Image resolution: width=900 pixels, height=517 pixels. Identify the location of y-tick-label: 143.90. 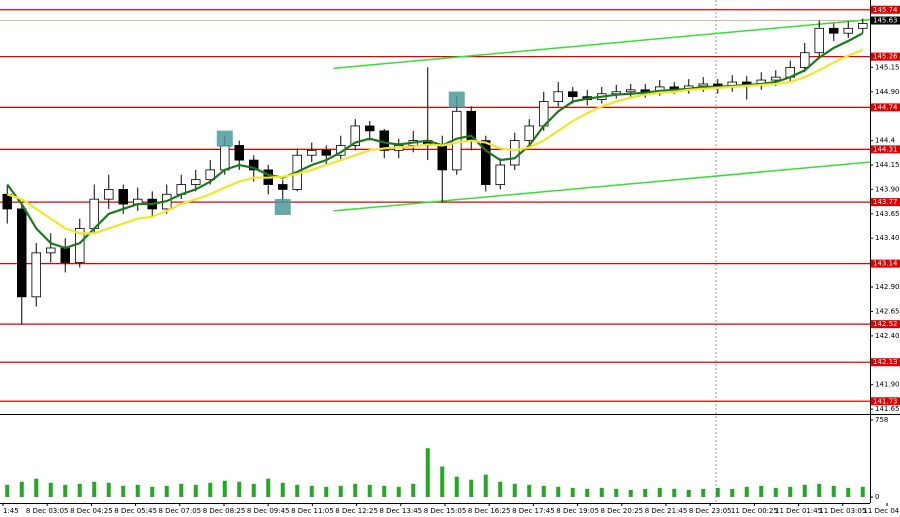
(887, 189).